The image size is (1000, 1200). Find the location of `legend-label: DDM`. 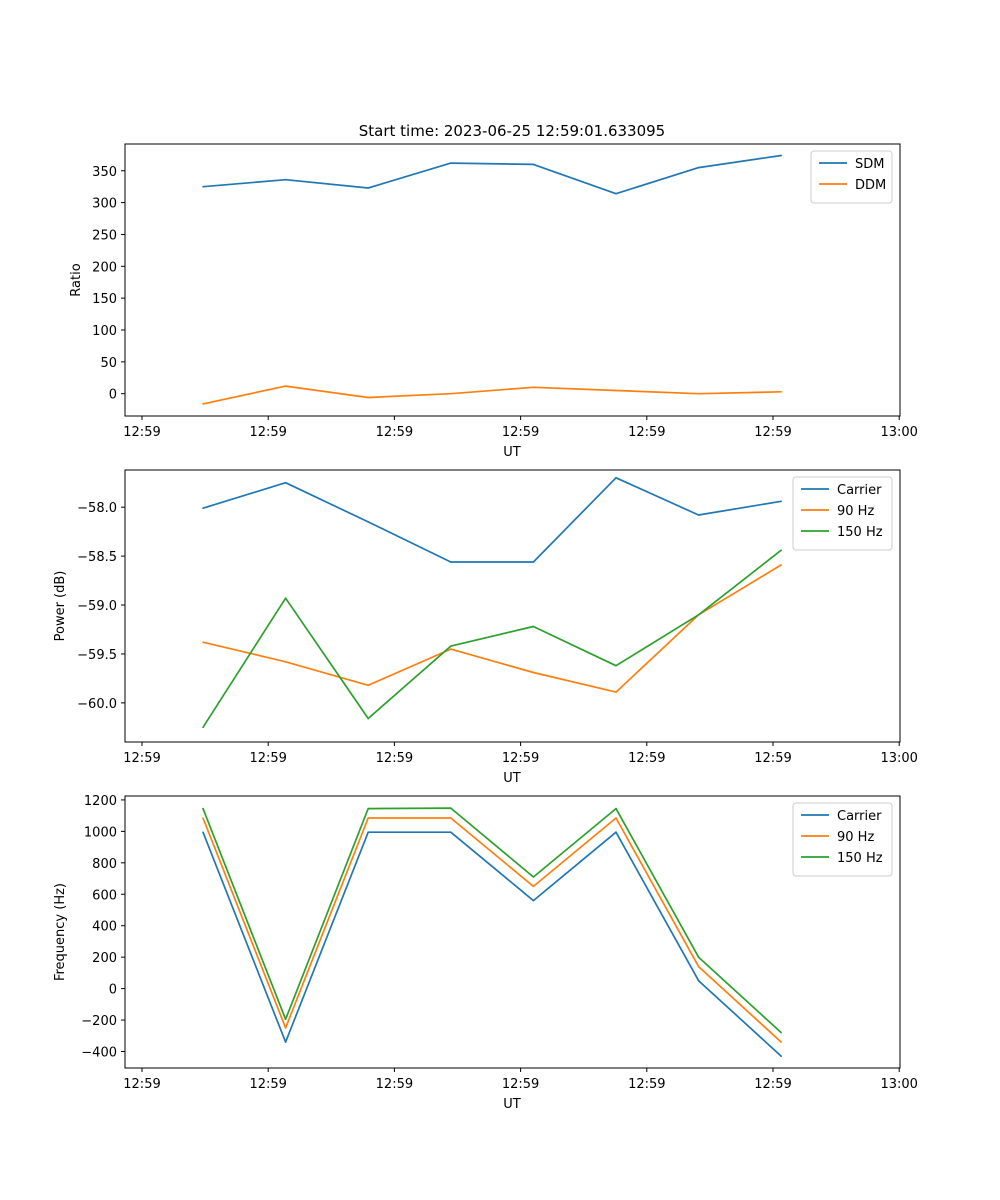

legend-label: DDM is located at coordinates (870, 185).